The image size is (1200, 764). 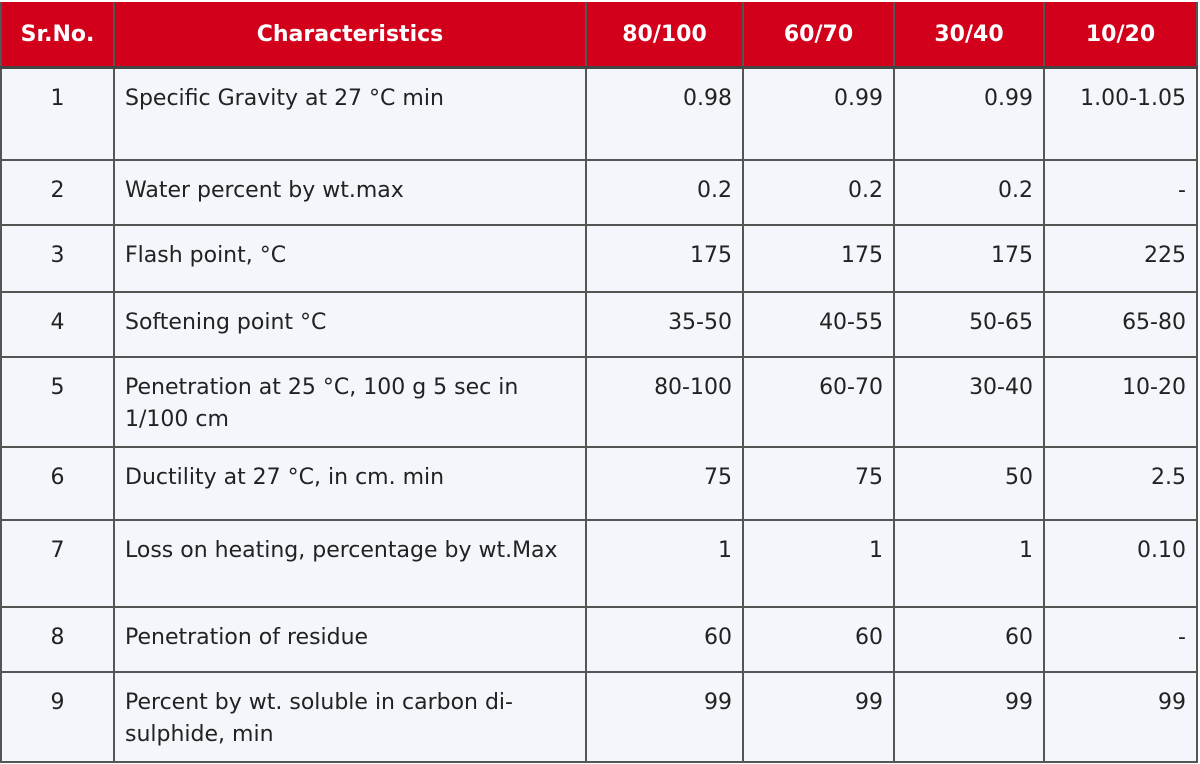 I want to click on characteristic-cell: Specific Gravity at 27 °C min, so click(x=350, y=113).